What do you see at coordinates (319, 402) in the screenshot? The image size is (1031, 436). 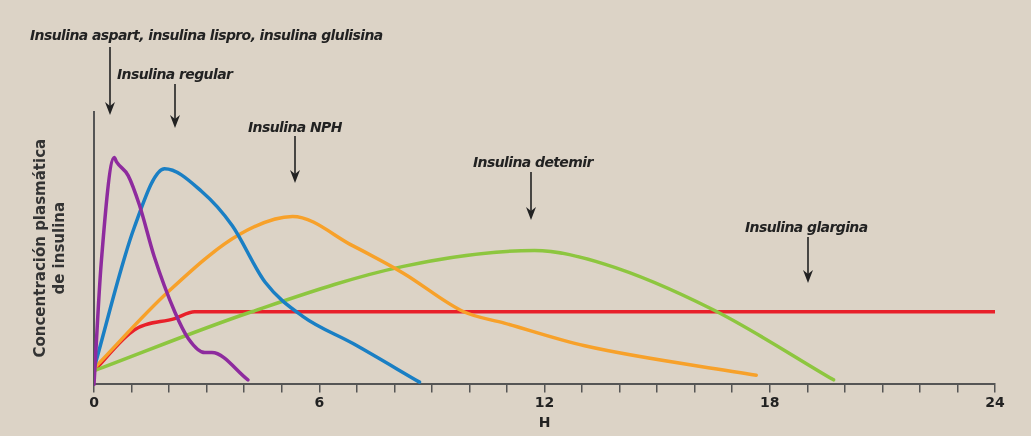 I see `x-tick-label: 6` at bounding box center [319, 402].